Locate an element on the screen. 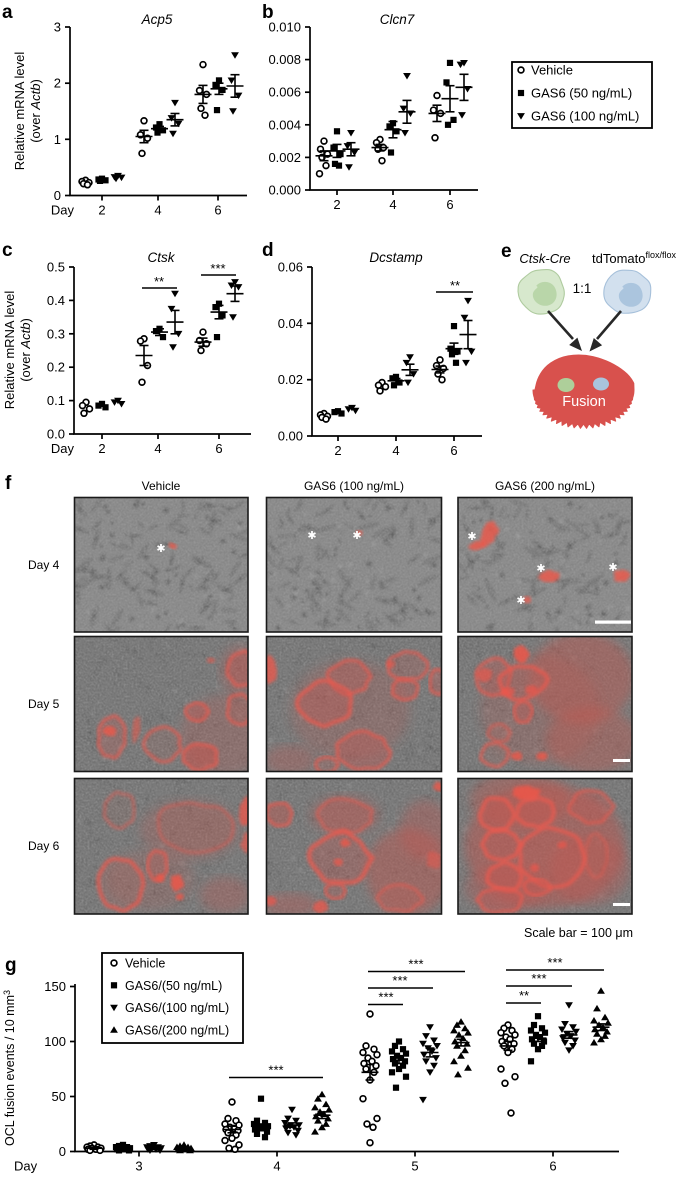  svg-text: 50 is located at coordinates (59, 1096).